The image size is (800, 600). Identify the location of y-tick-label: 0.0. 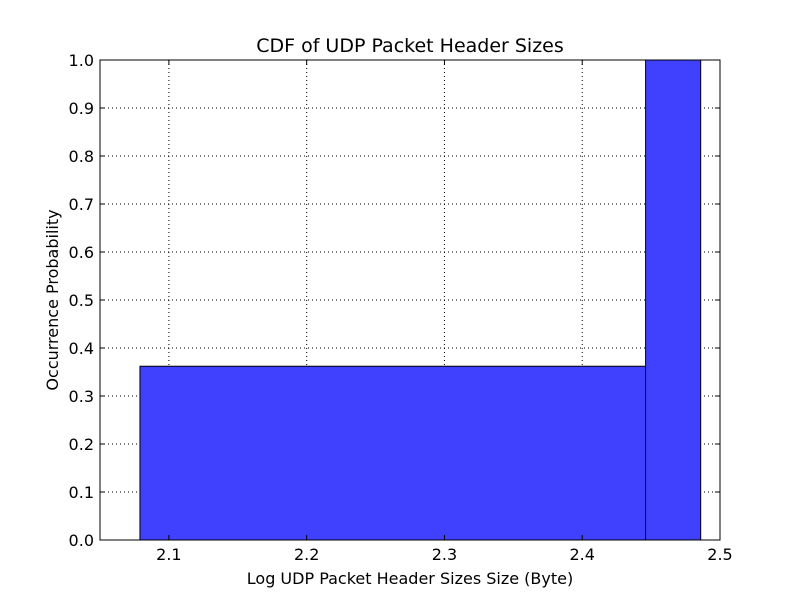
(81, 540).